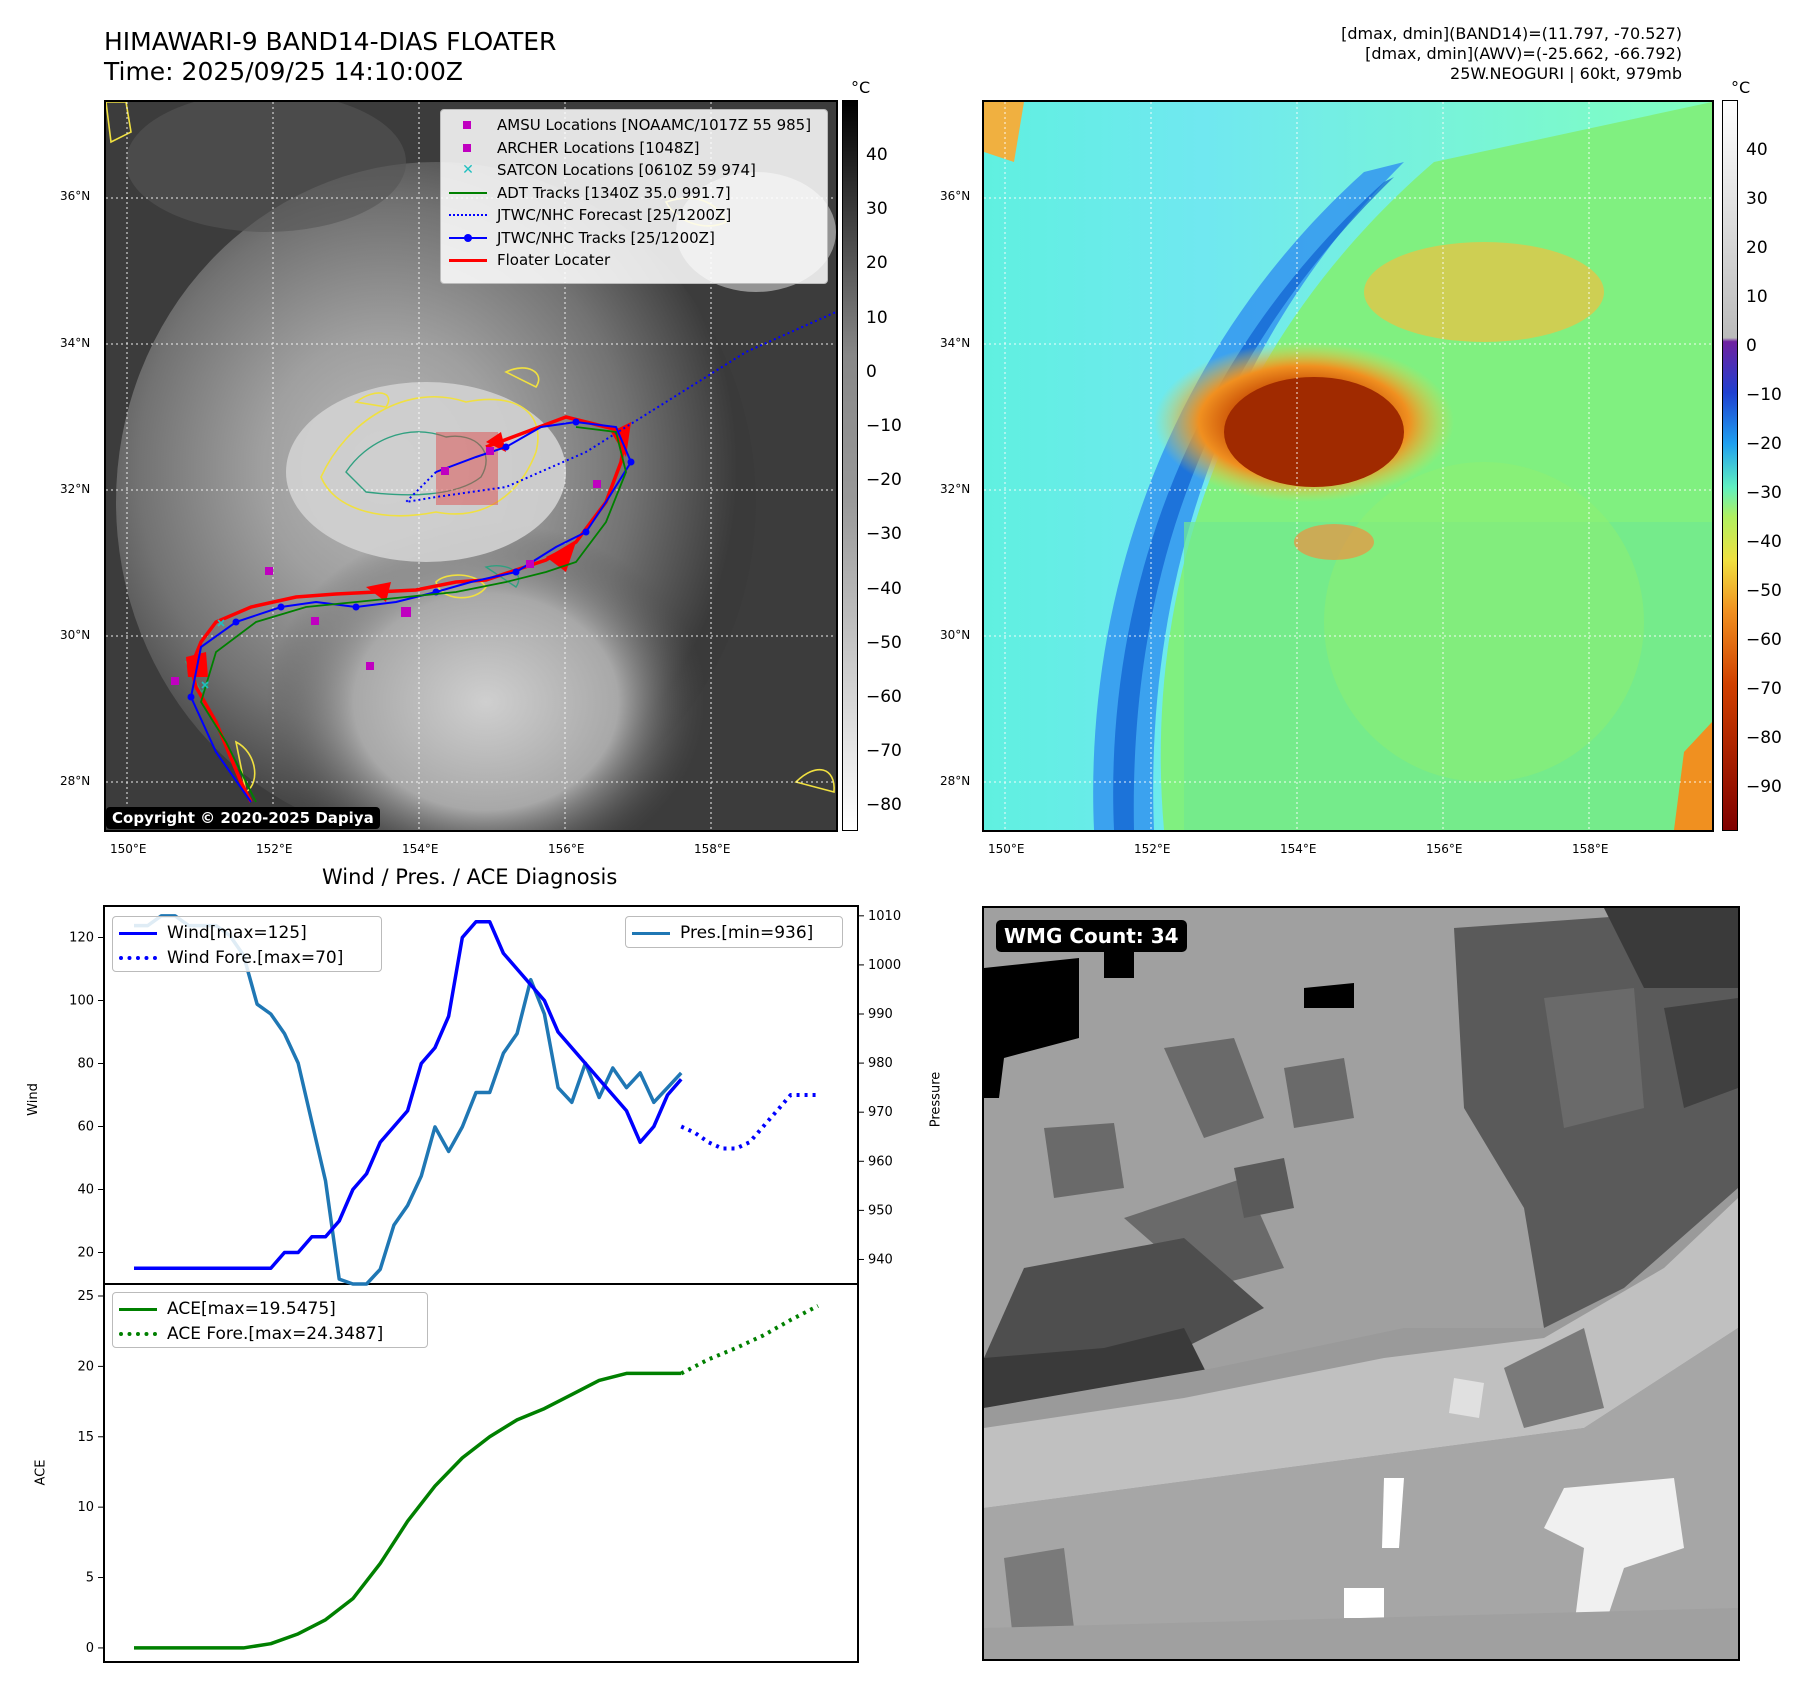 This screenshot has height=1690, width=1797. I want to click on colorbar-gray, so click(850, 465).